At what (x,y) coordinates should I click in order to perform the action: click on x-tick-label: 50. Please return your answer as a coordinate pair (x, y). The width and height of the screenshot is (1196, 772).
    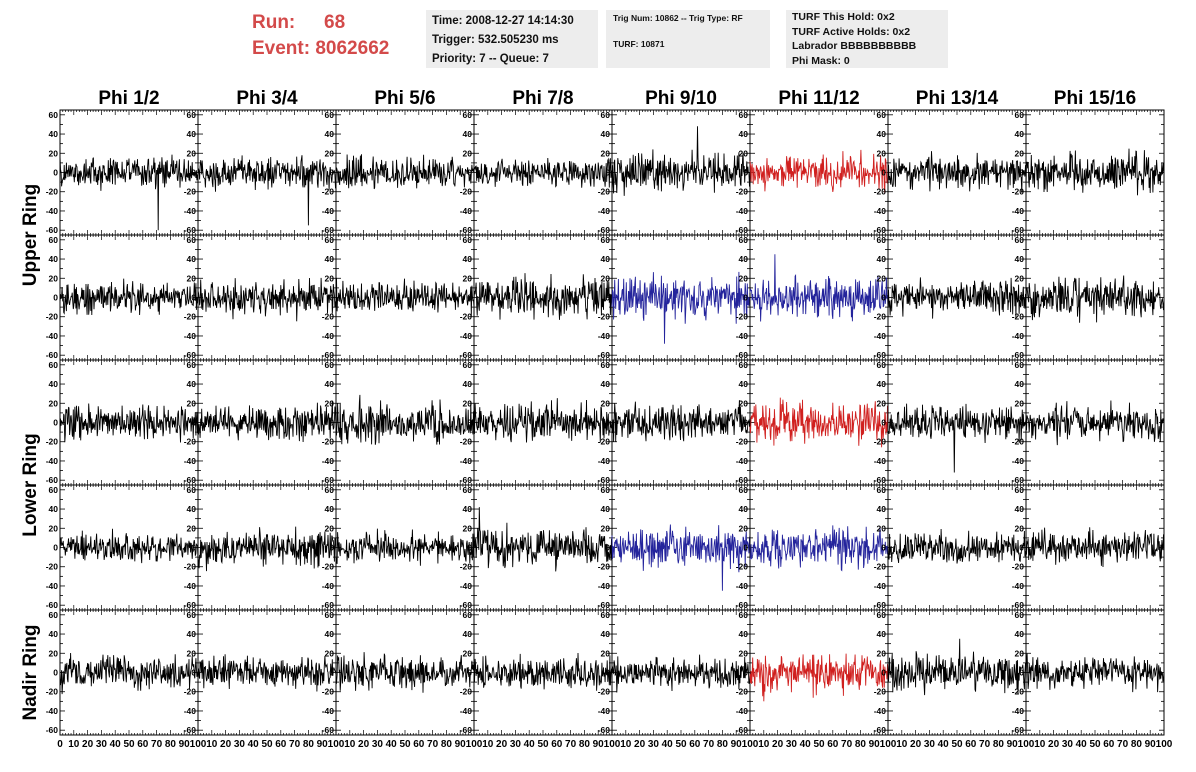
    Looking at the image, I should click on (543, 744).